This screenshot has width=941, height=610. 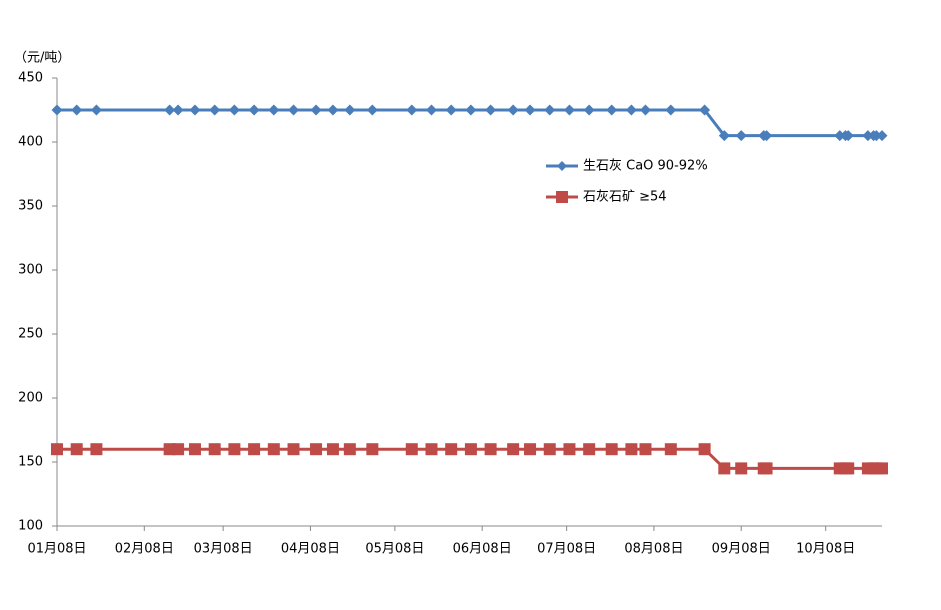 What do you see at coordinates (625, 197) in the screenshot?
I see `legend-label: 石灰石矿 ≥54` at bounding box center [625, 197].